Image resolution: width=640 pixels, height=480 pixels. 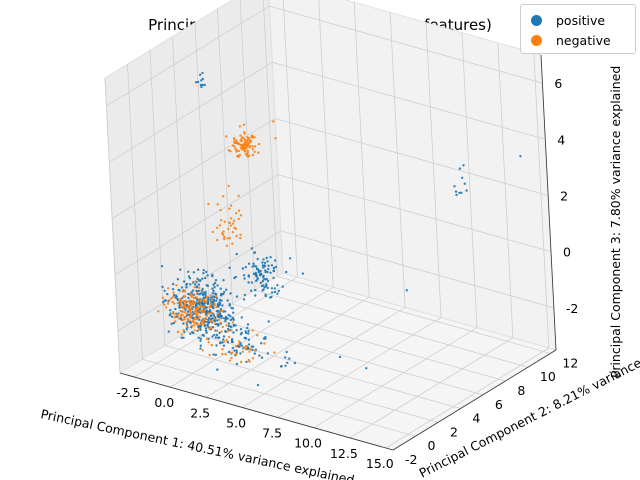 I want to click on x-gridline-floor, so click(x=252, y=337).